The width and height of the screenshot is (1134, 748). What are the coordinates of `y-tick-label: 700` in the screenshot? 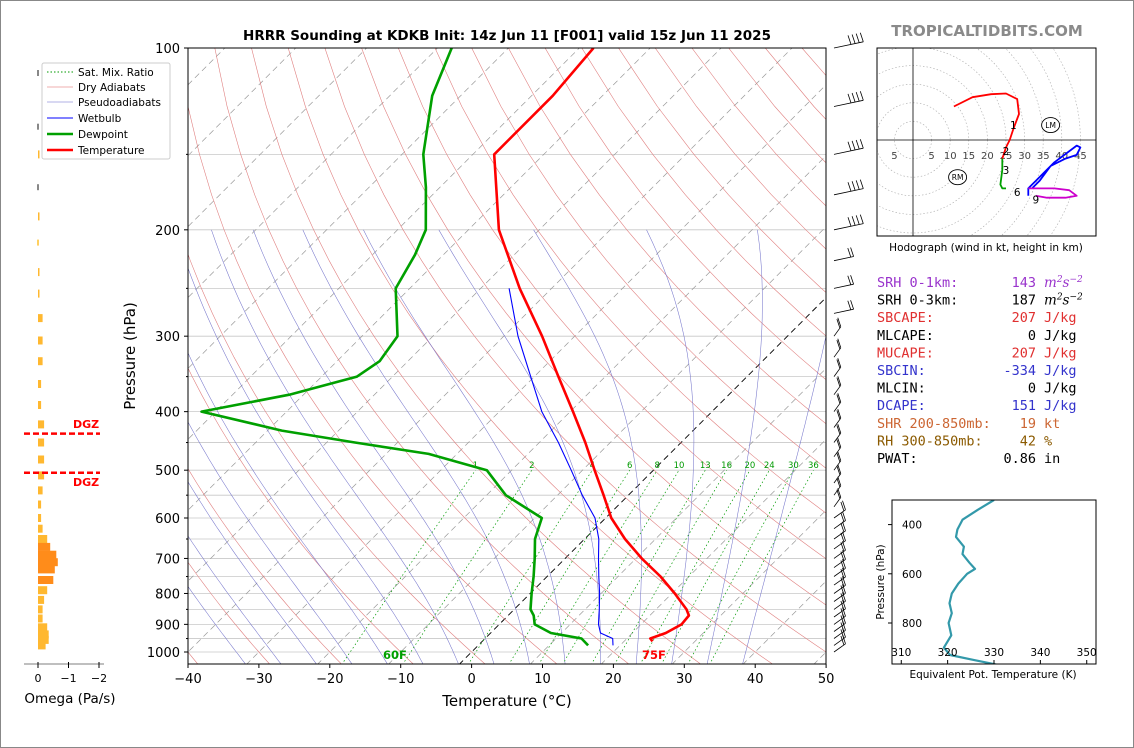 It's located at (167, 559).